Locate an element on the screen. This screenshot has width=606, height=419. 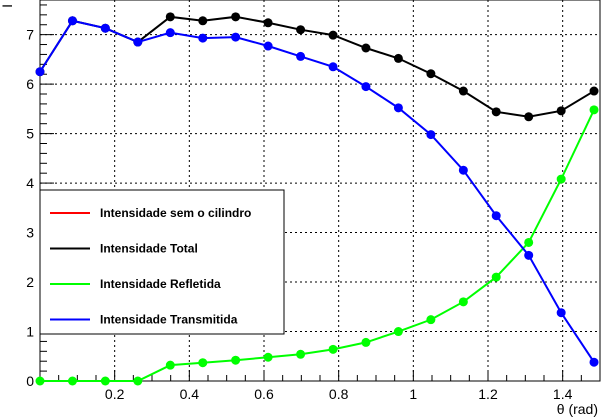
x-axis-title: θ (rad) is located at coordinates (577, 409).